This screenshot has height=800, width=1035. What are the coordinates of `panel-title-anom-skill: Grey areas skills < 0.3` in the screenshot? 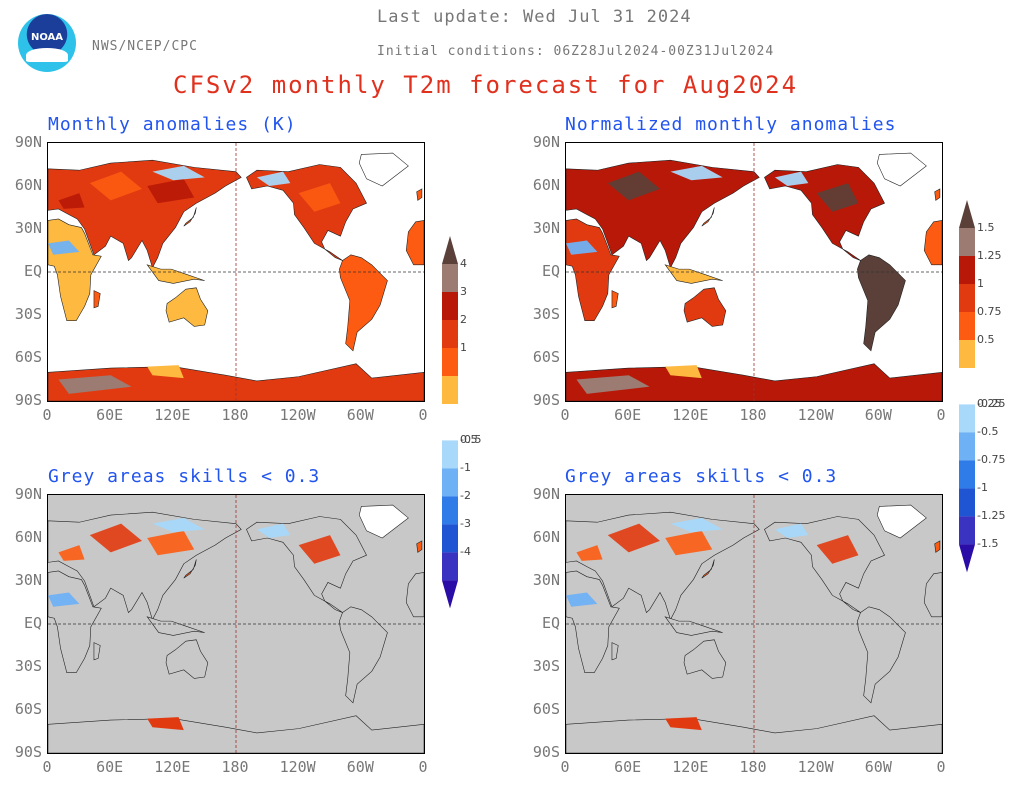 It's located at (184, 476).